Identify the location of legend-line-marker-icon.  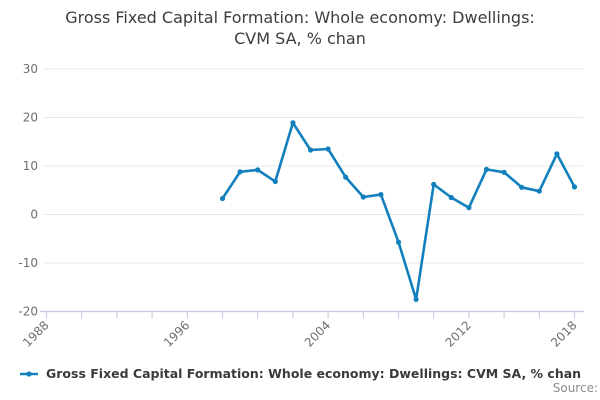
(29, 373).